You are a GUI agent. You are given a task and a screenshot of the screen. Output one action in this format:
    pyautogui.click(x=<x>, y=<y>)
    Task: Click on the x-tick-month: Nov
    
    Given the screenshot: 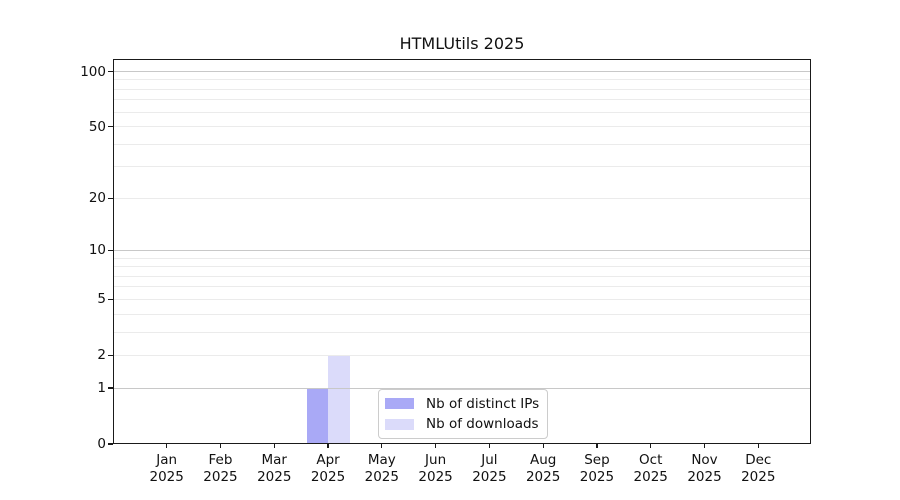 What is the action you would take?
    pyautogui.click(x=704, y=460)
    